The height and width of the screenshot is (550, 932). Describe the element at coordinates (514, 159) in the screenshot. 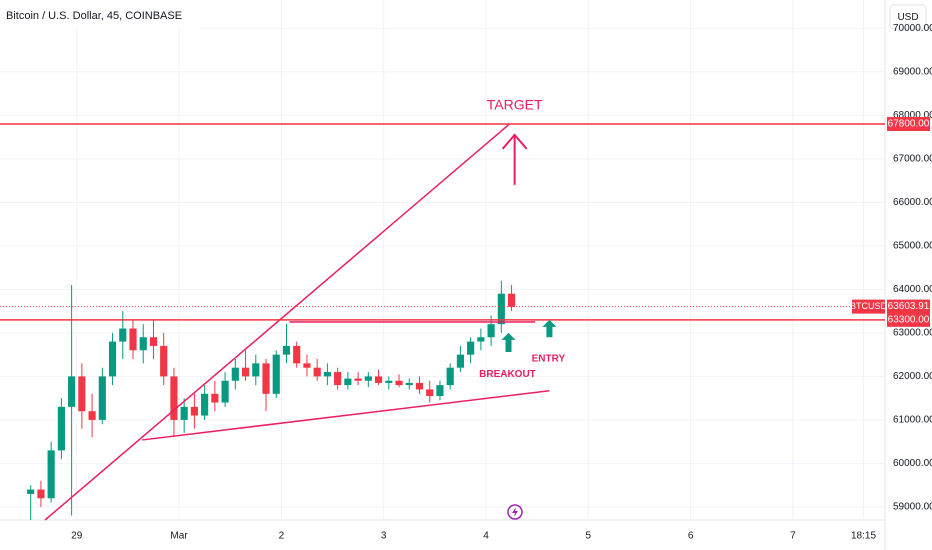

I see `target-arrow` at that location.